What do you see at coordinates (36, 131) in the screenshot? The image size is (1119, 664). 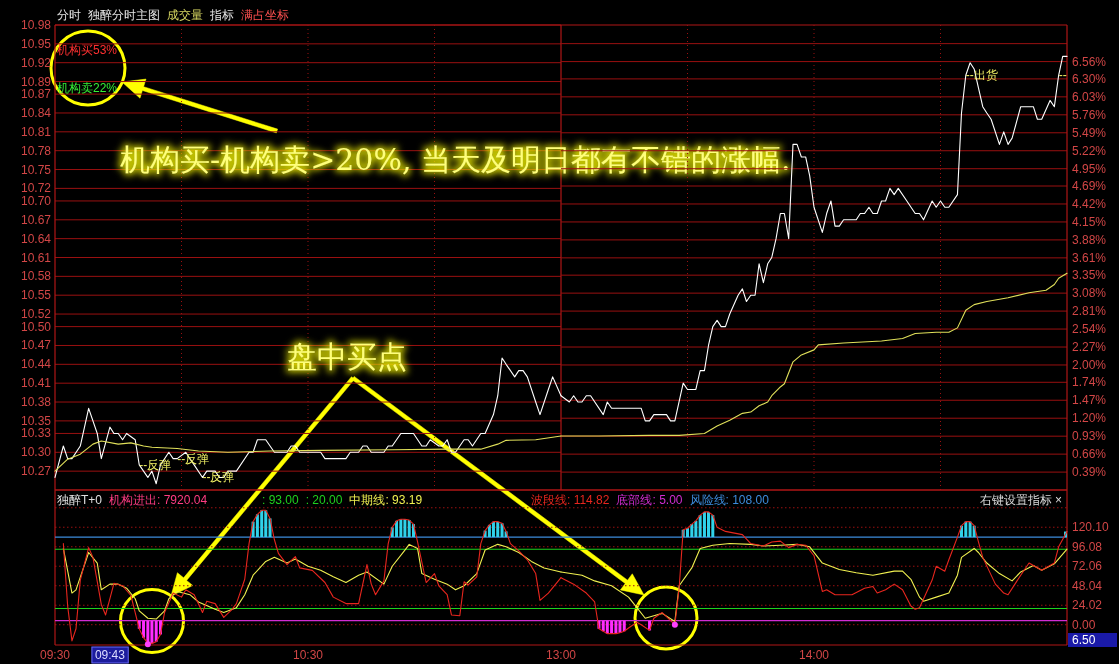 I see `y-tick-label: 10.81` at bounding box center [36, 131].